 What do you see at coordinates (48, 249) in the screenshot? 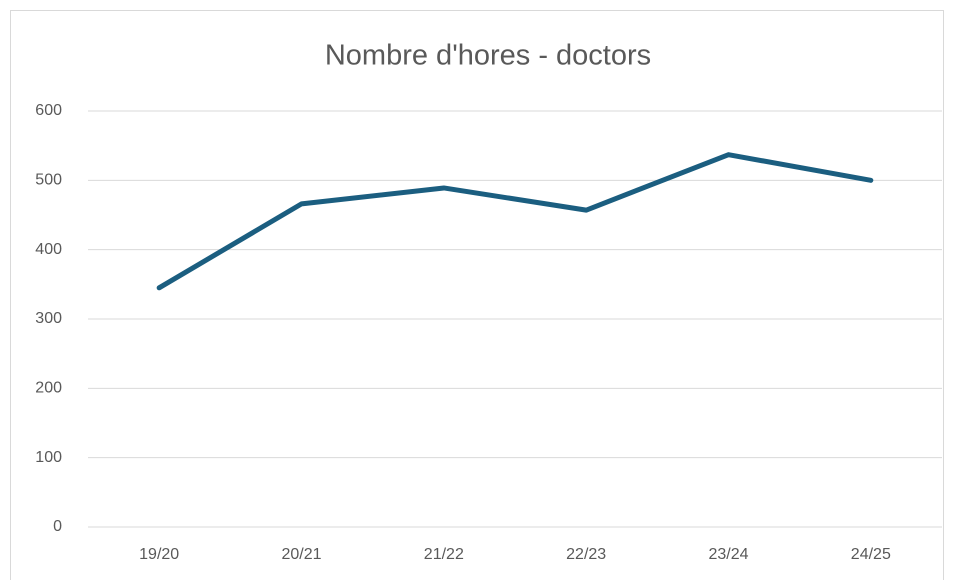
I see `y-tick-label: 400` at bounding box center [48, 249].